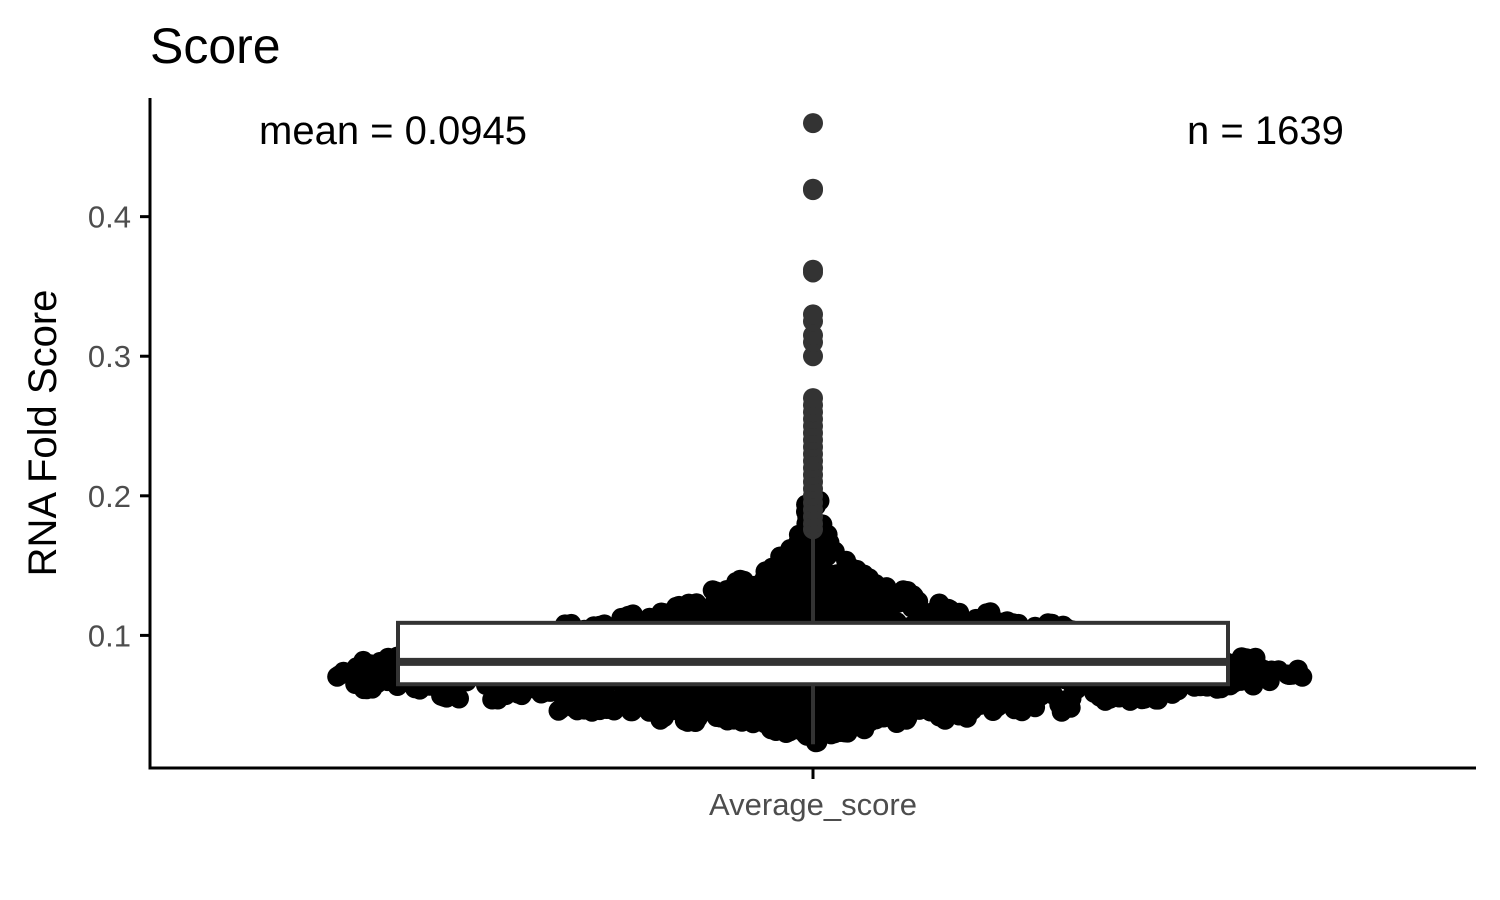 The width and height of the screenshot is (1500, 900). What do you see at coordinates (215, 46) in the screenshot?
I see `chart-title: Score` at bounding box center [215, 46].